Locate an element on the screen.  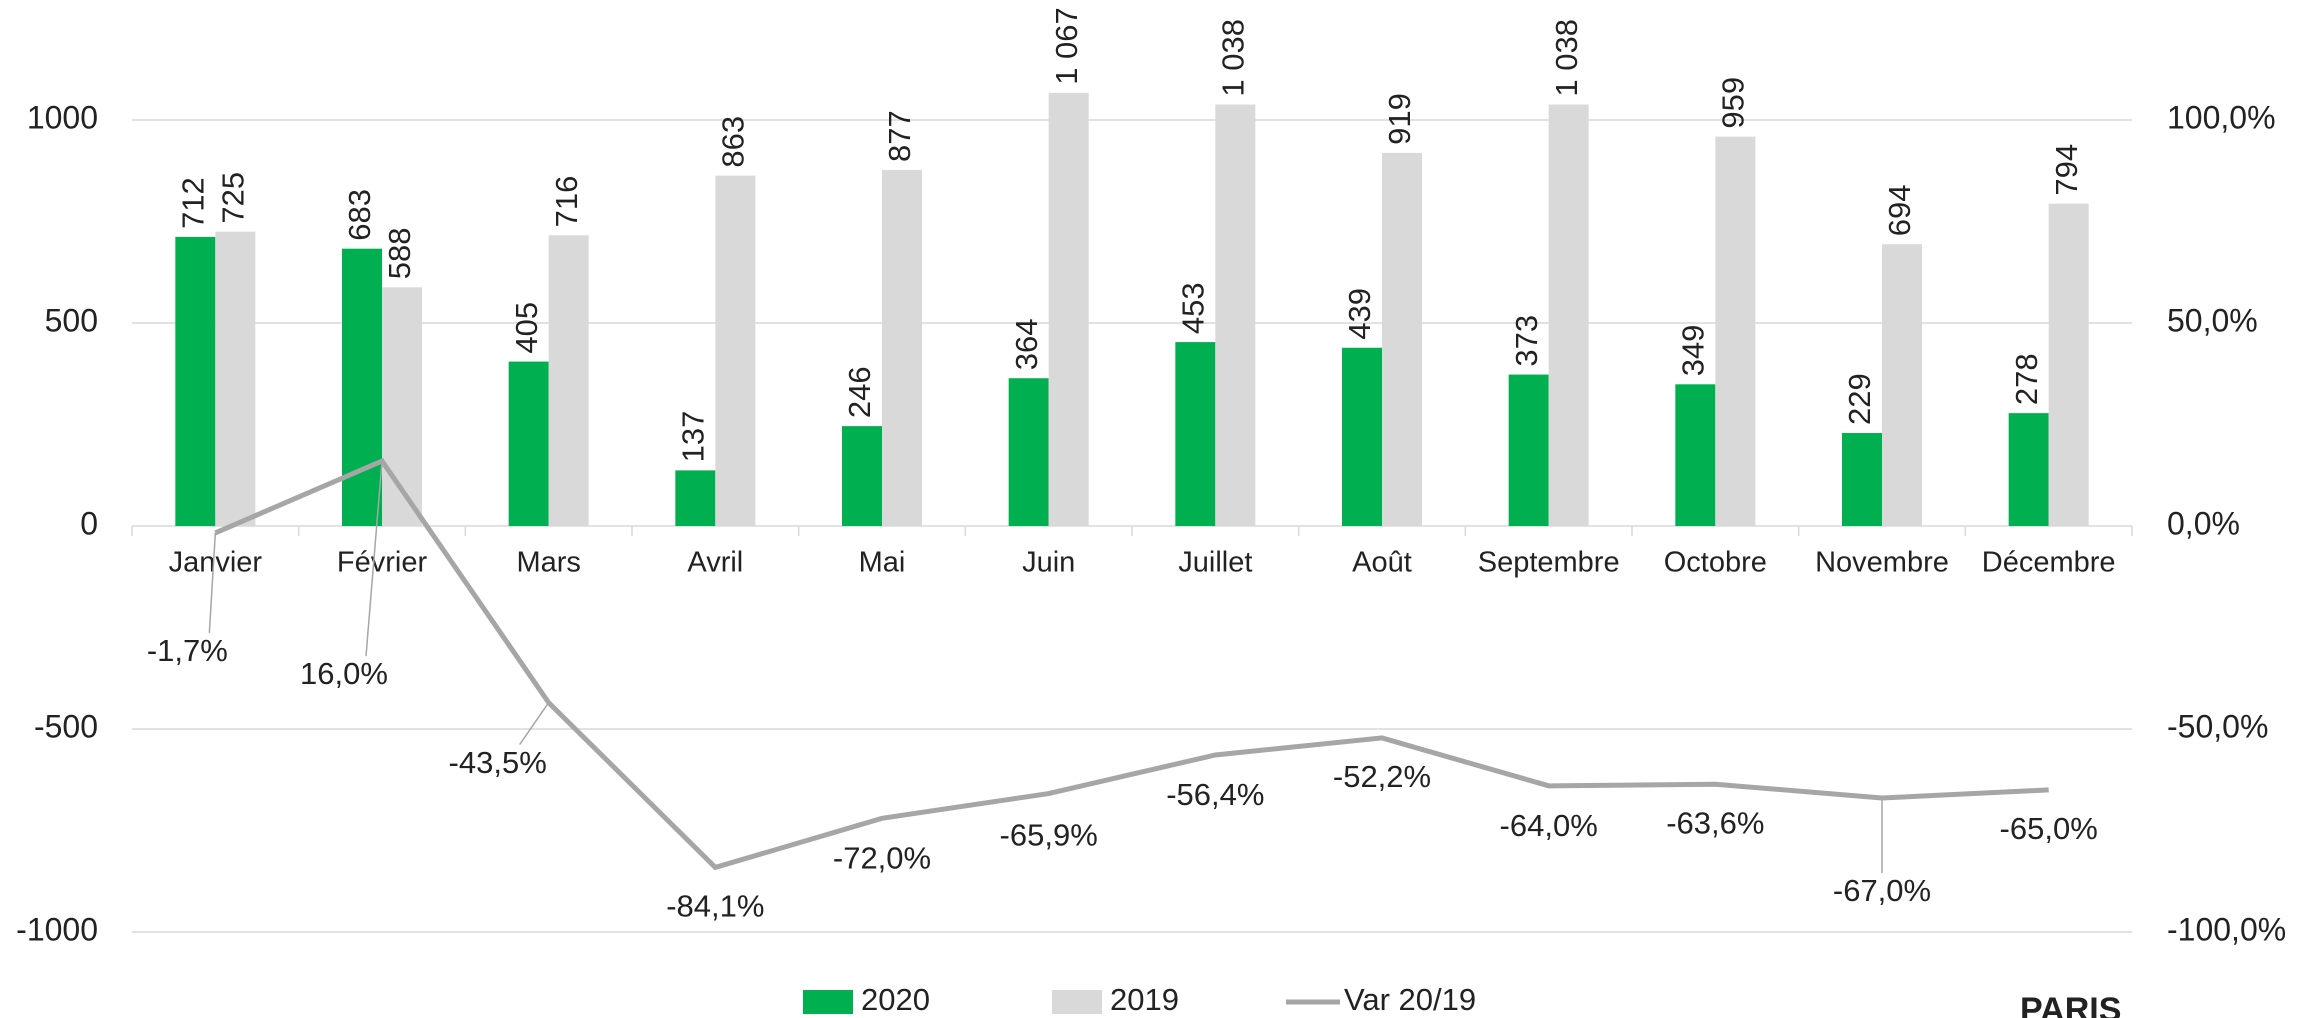
logo: PARIS is located at coordinates (2070, 1004).